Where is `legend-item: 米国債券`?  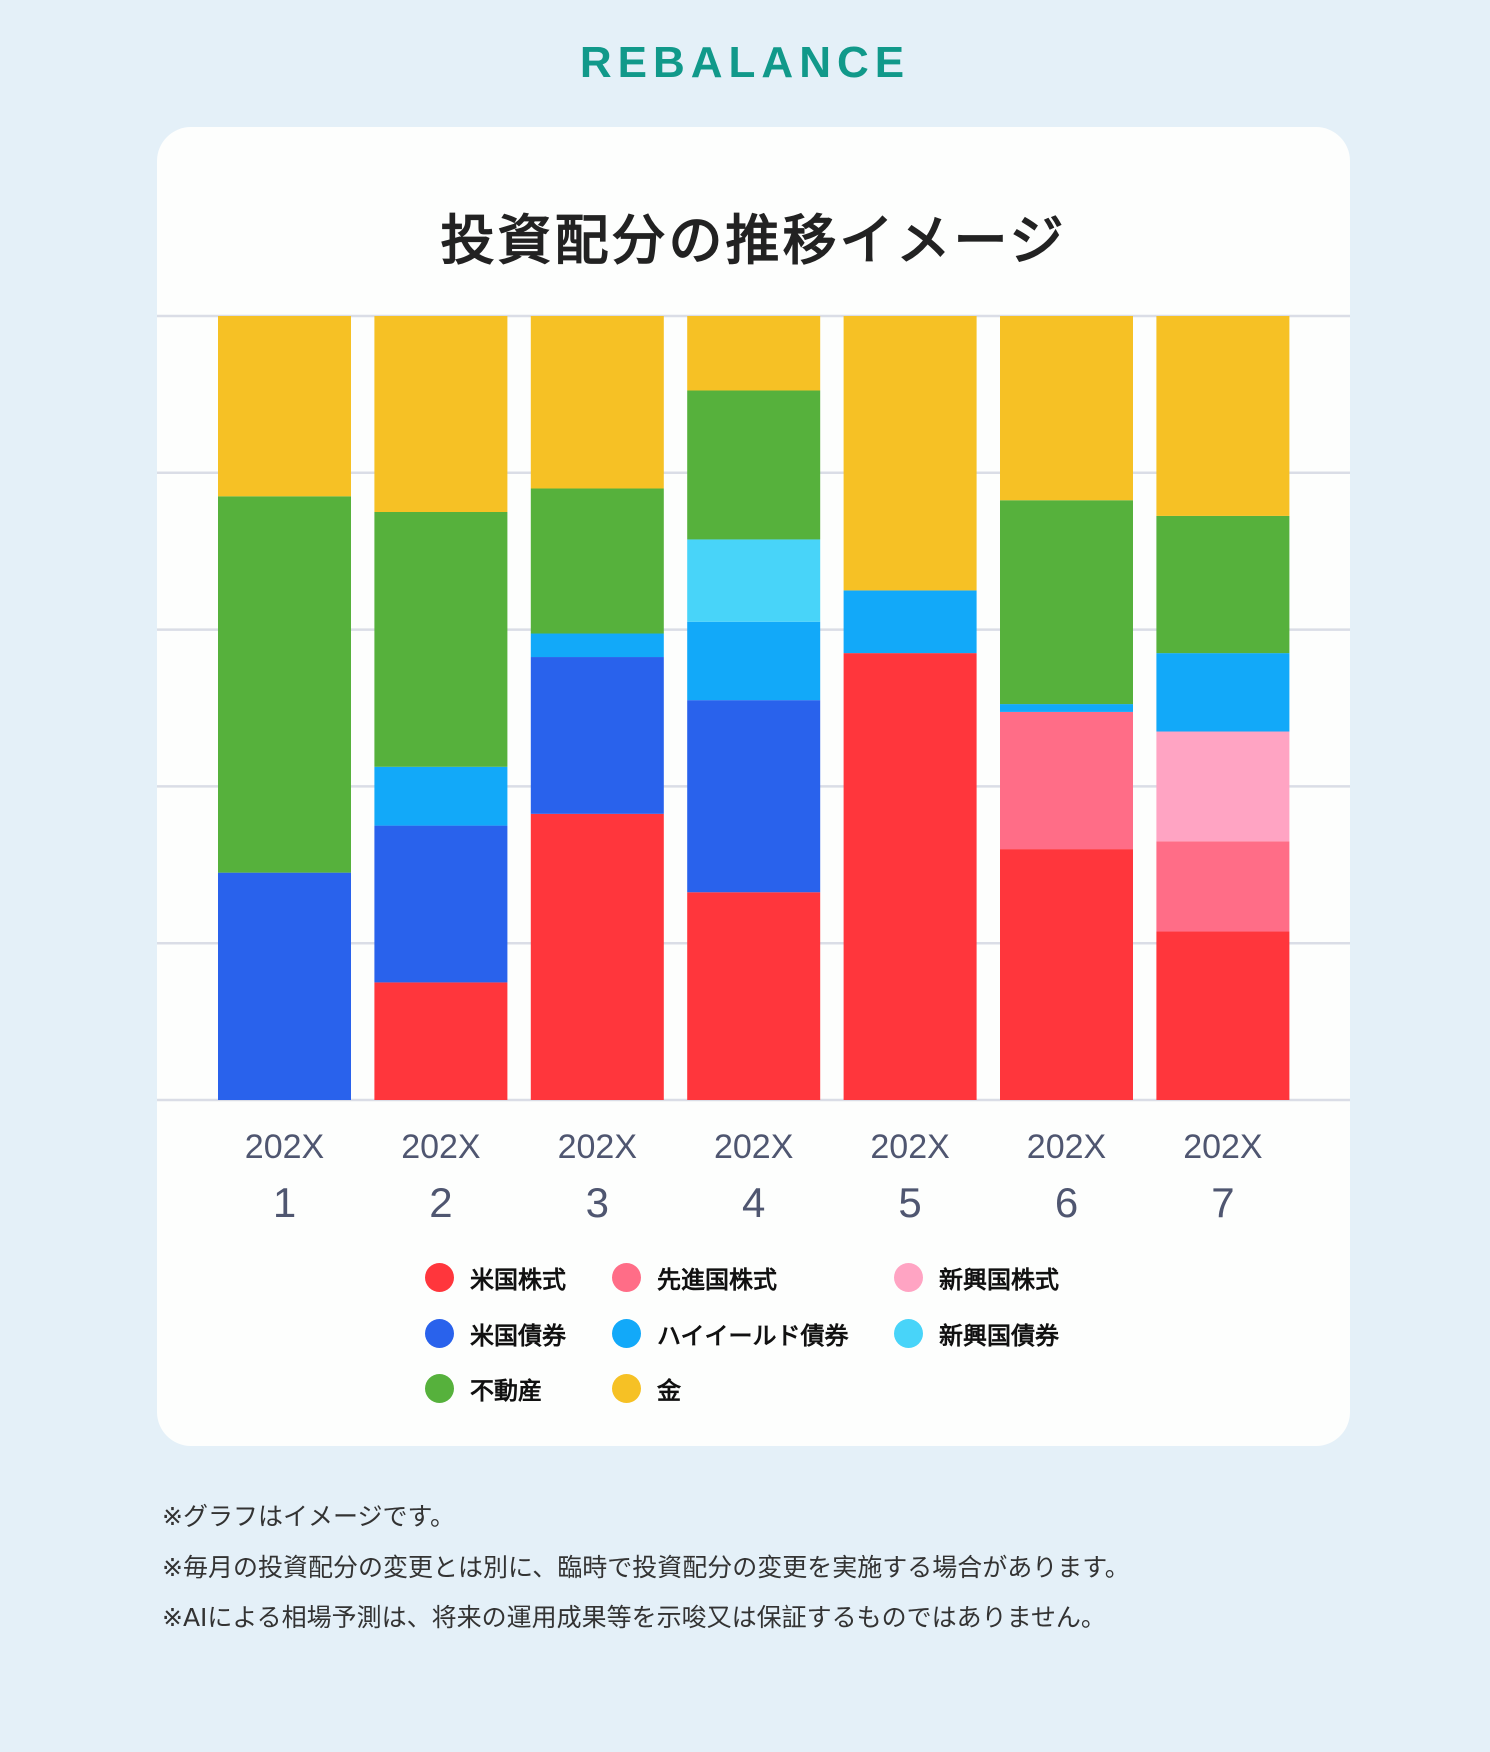 legend-item: 米国債券 is located at coordinates (495, 1333).